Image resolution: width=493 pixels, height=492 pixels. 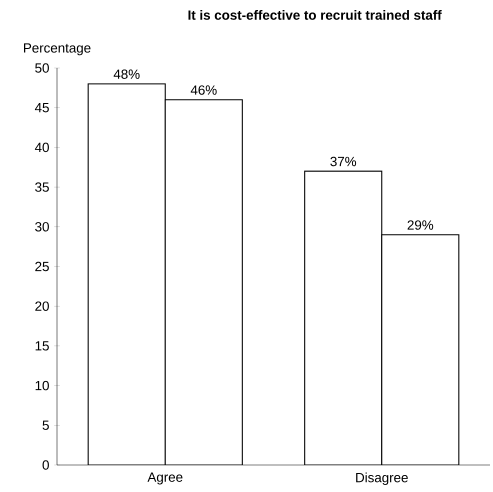 What do you see at coordinates (57, 49) in the screenshot?
I see `y-axis-title: Percentage` at bounding box center [57, 49].